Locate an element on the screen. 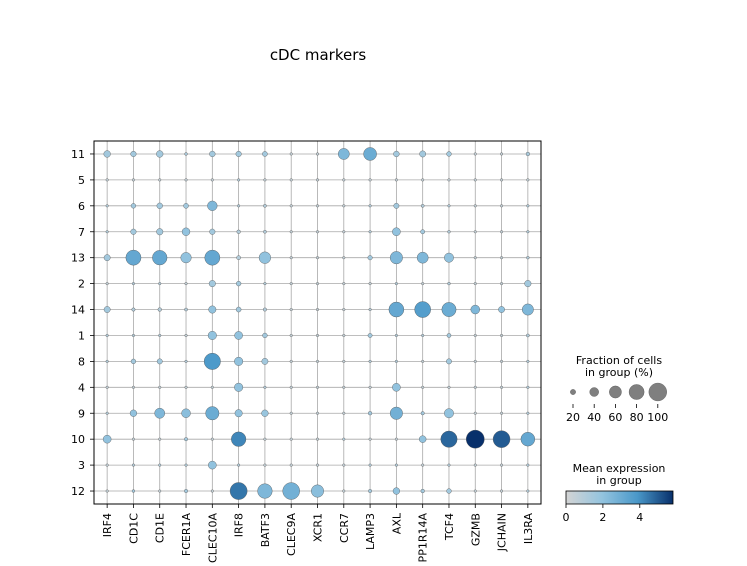 The height and width of the screenshot is (566, 747). dot-9-JCHAIN is located at coordinates (502, 413).